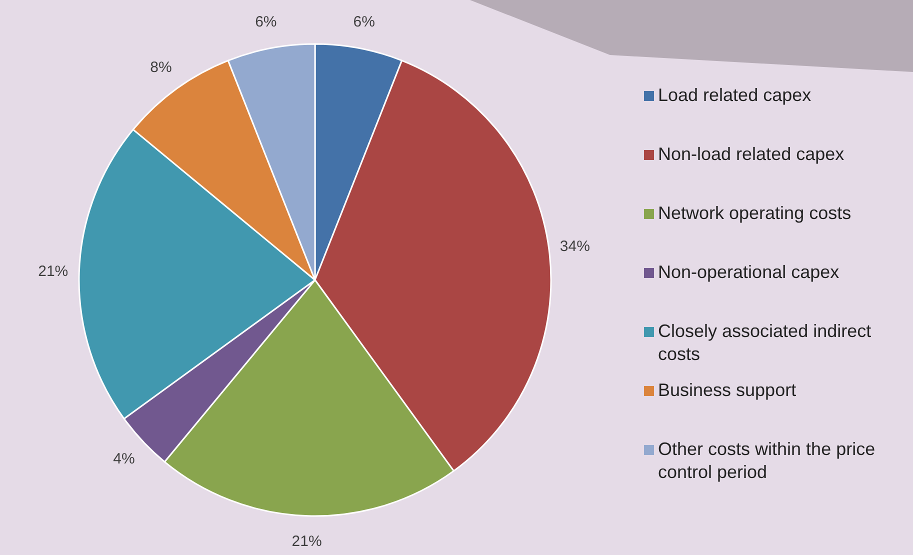 Image resolution: width=913 pixels, height=555 pixels. What do you see at coordinates (765, 342) in the screenshot?
I see `legend-label: Closely associated indirect costs` at bounding box center [765, 342].